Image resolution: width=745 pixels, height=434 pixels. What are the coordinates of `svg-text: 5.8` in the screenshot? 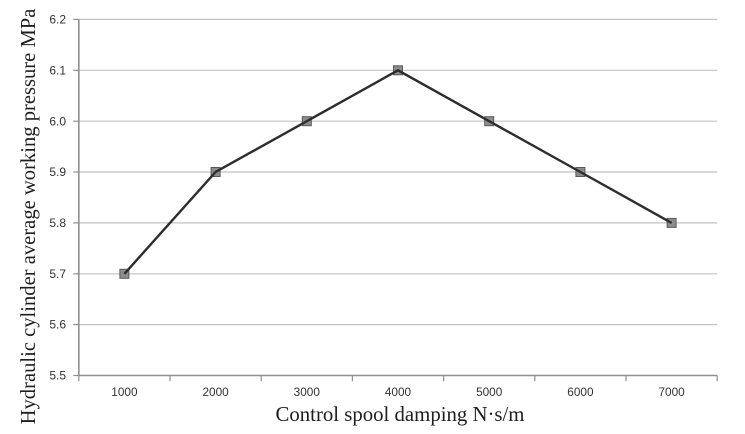 It's located at (57, 223).